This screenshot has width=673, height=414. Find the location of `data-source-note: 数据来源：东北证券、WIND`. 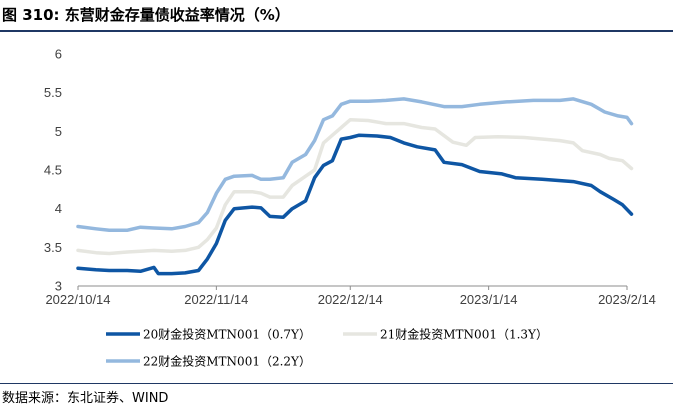

data-source-note: 数据来源：东北证券、WIND is located at coordinates (85, 398).